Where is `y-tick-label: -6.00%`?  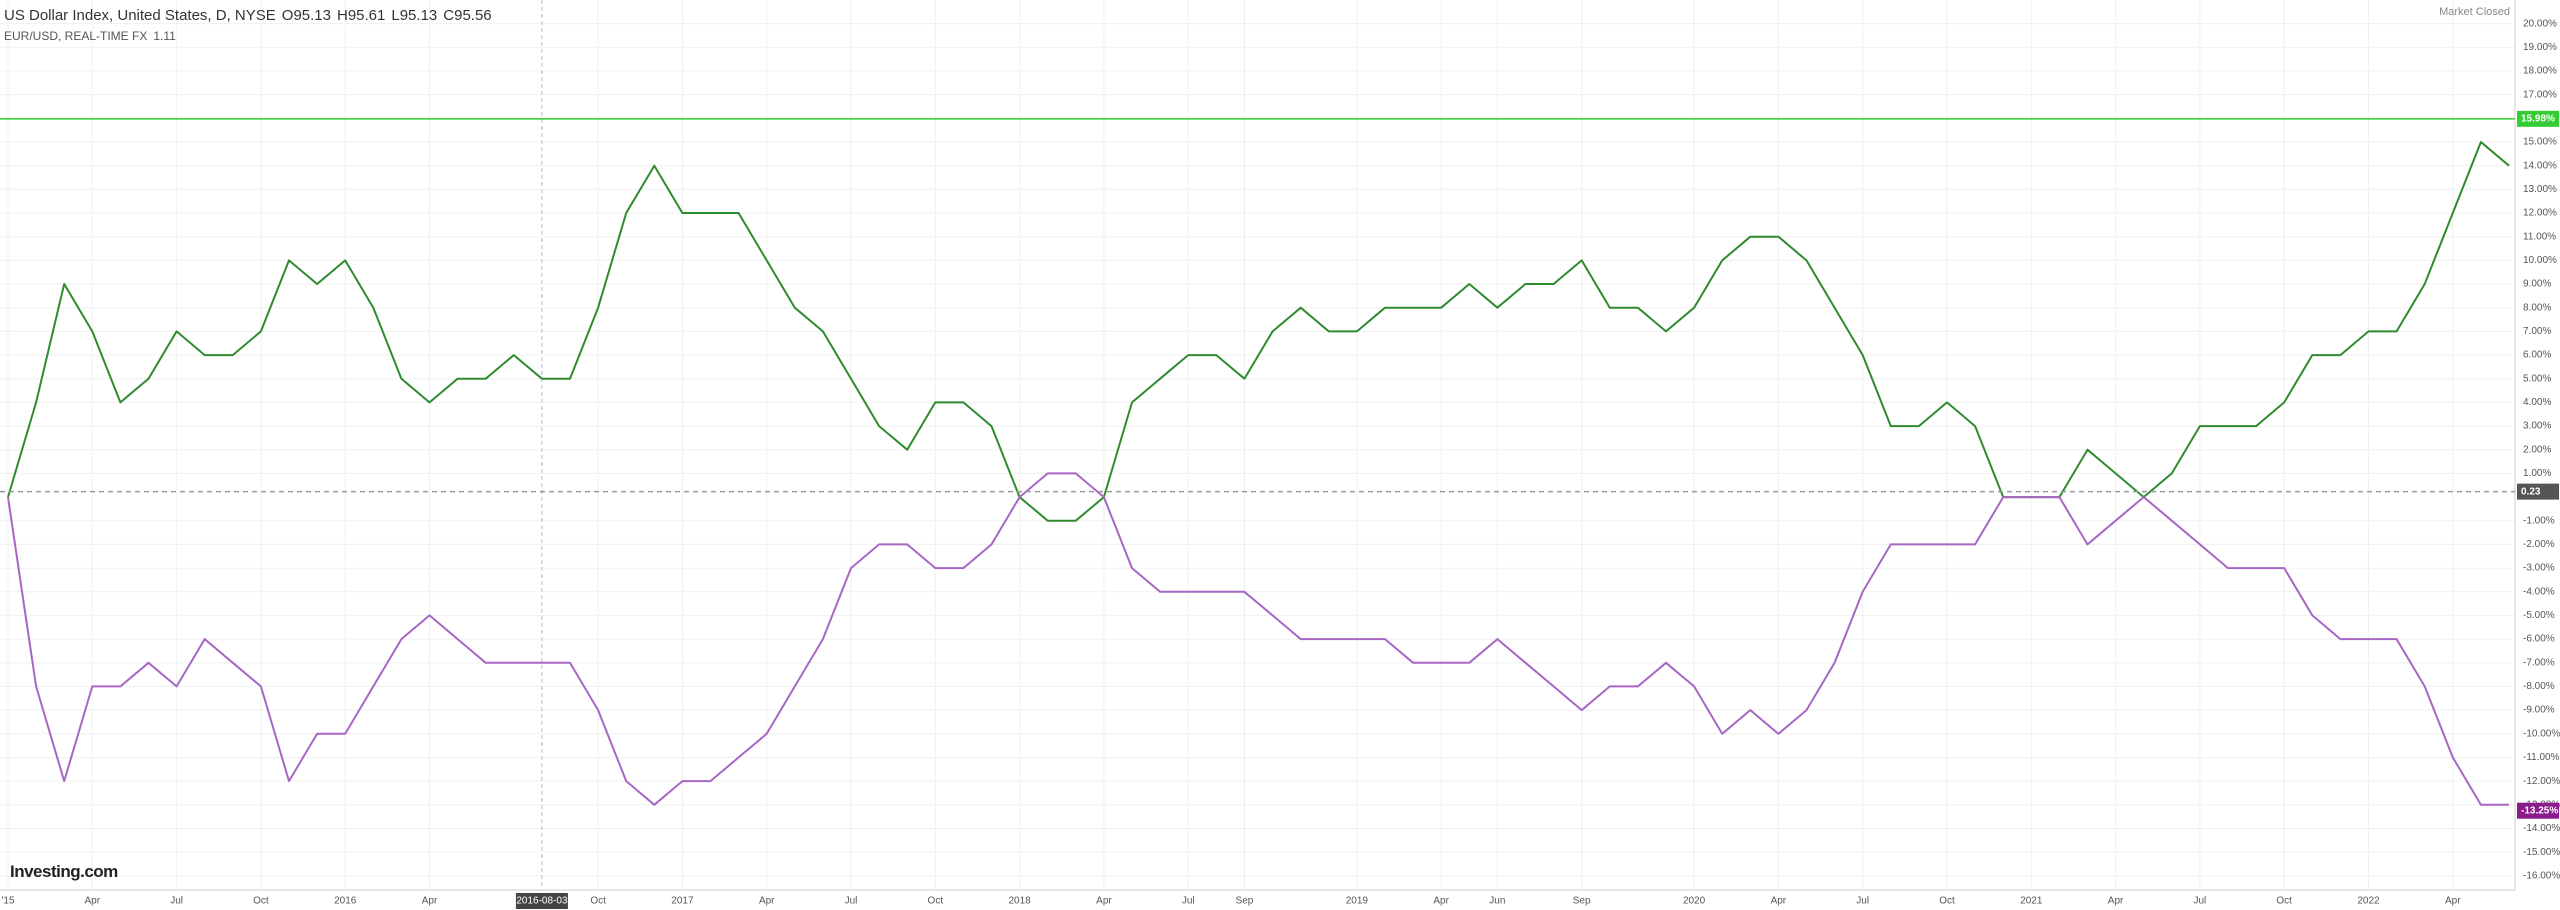
y-tick-label: -6.00% is located at coordinates (2539, 639).